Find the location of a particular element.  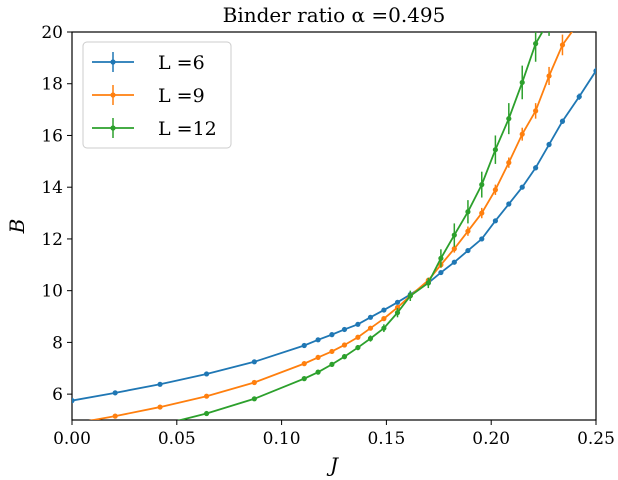

x-axis-label: J is located at coordinates (332, 465).